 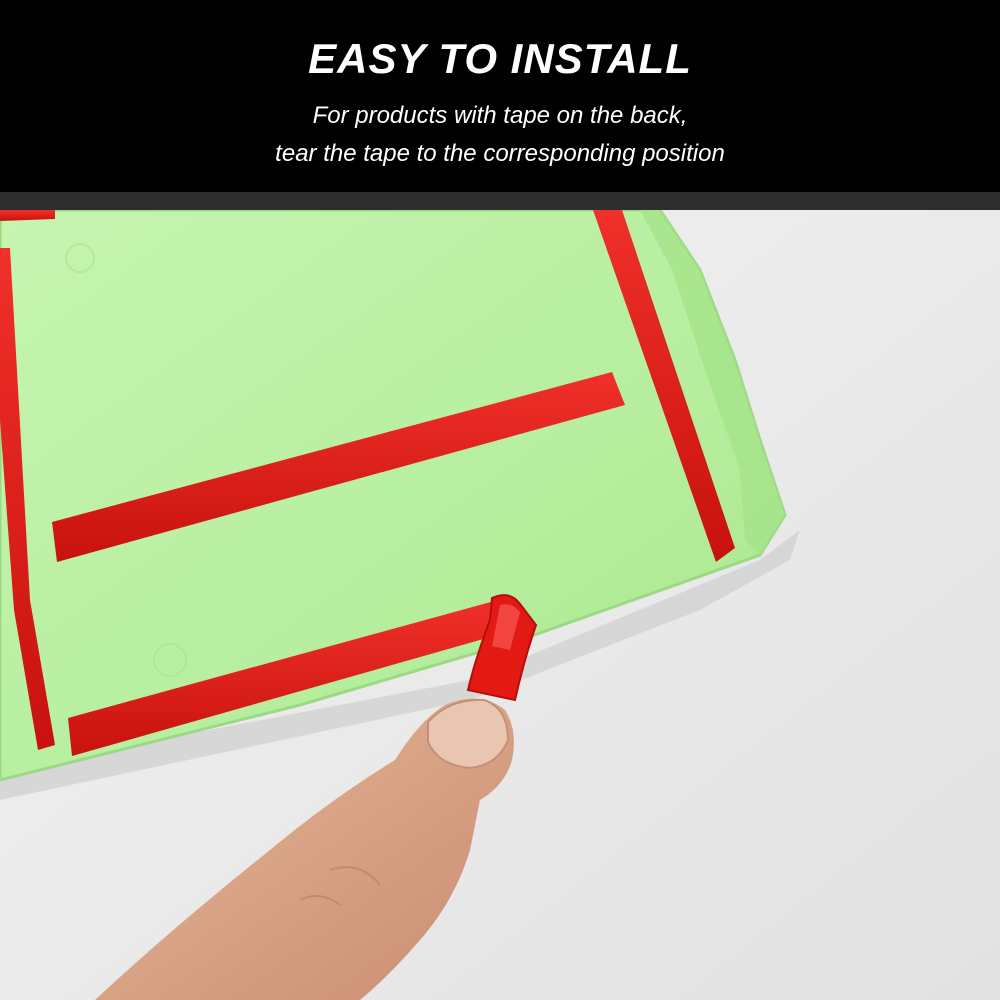 What do you see at coordinates (27, 215) in the screenshot?
I see `red-tape-top-left` at bounding box center [27, 215].